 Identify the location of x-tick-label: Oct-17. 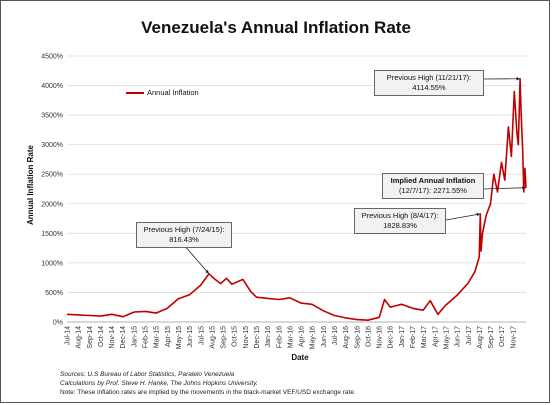
(502, 336).